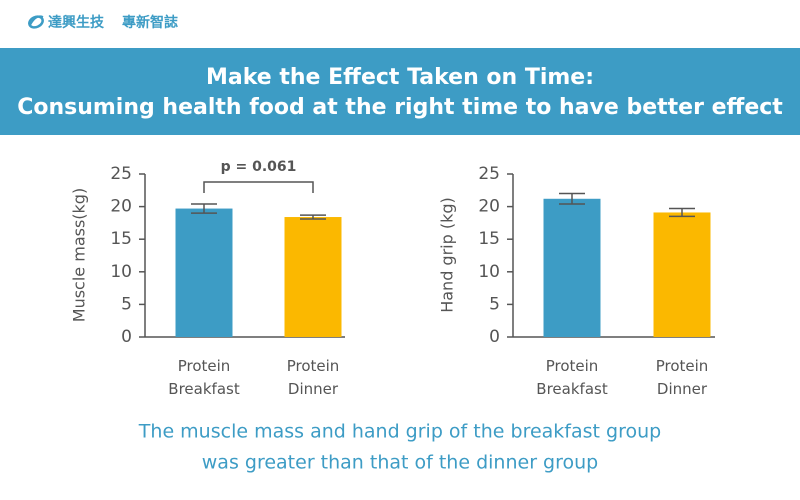  Describe the element at coordinates (150, 22) in the screenshot. I see `column-name: 專新智誌` at that location.